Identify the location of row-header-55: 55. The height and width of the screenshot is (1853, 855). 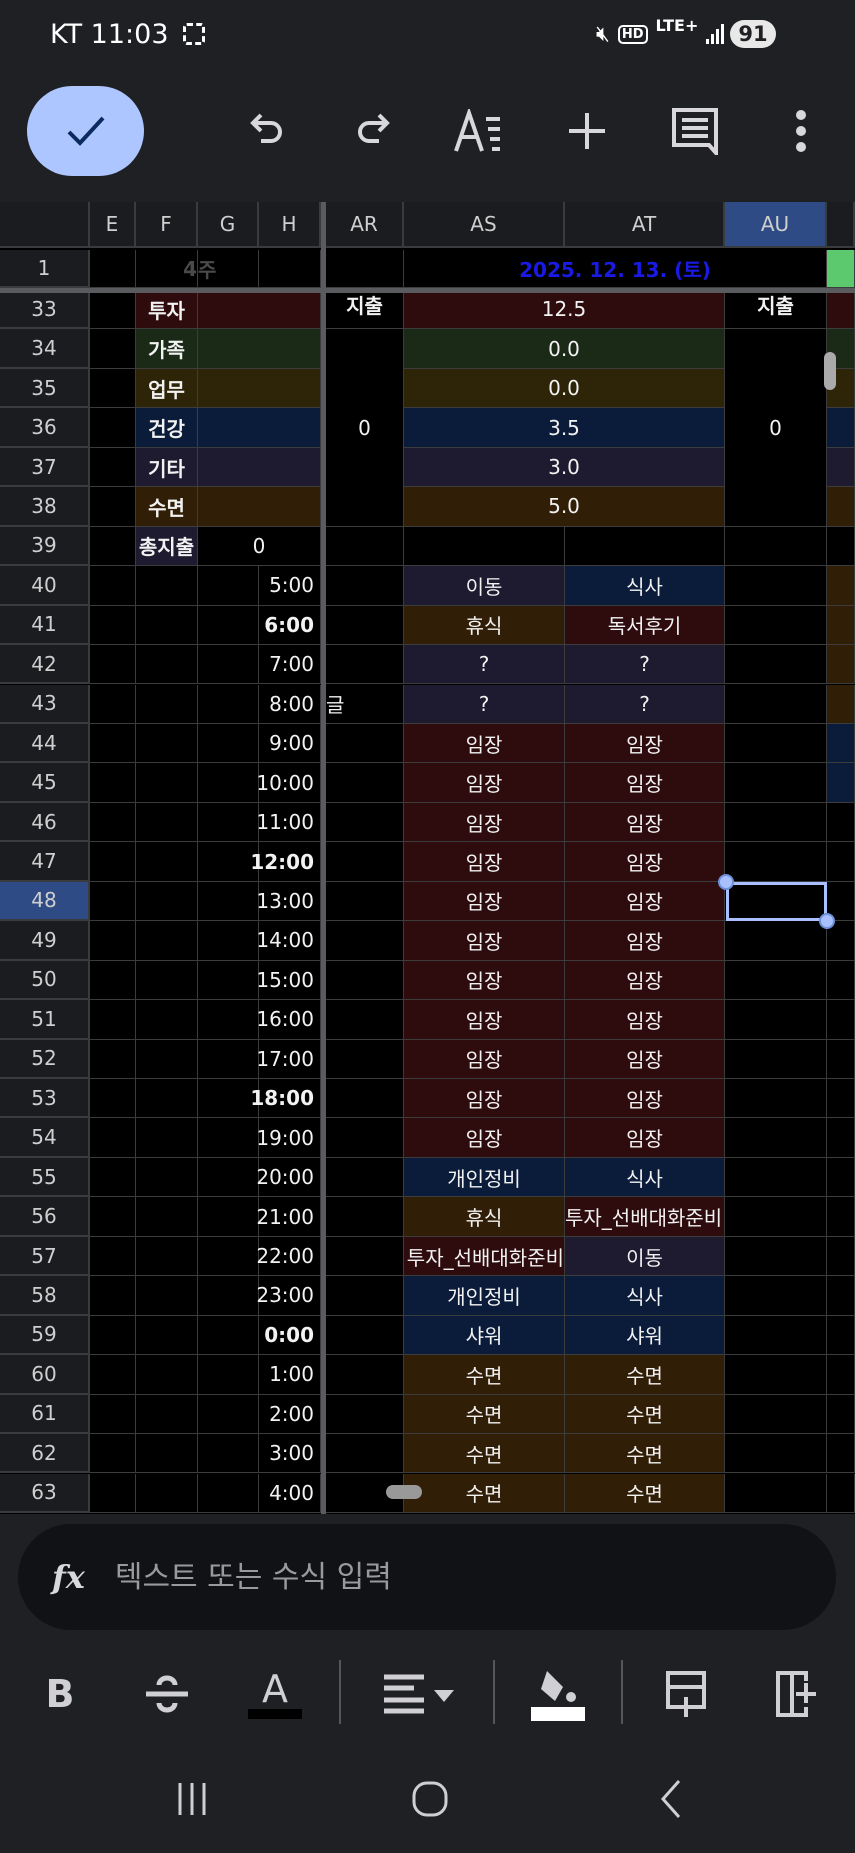
(45, 1177).